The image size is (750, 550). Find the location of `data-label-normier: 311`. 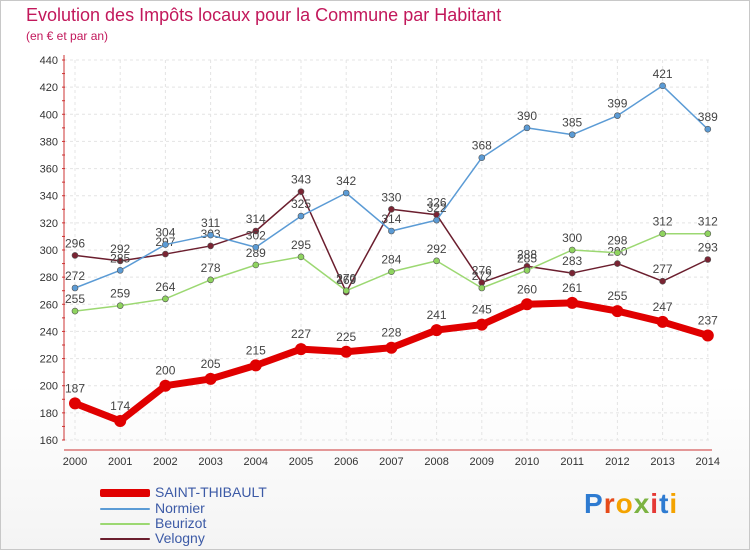

data-label-normier: 311 is located at coordinates (210, 223).